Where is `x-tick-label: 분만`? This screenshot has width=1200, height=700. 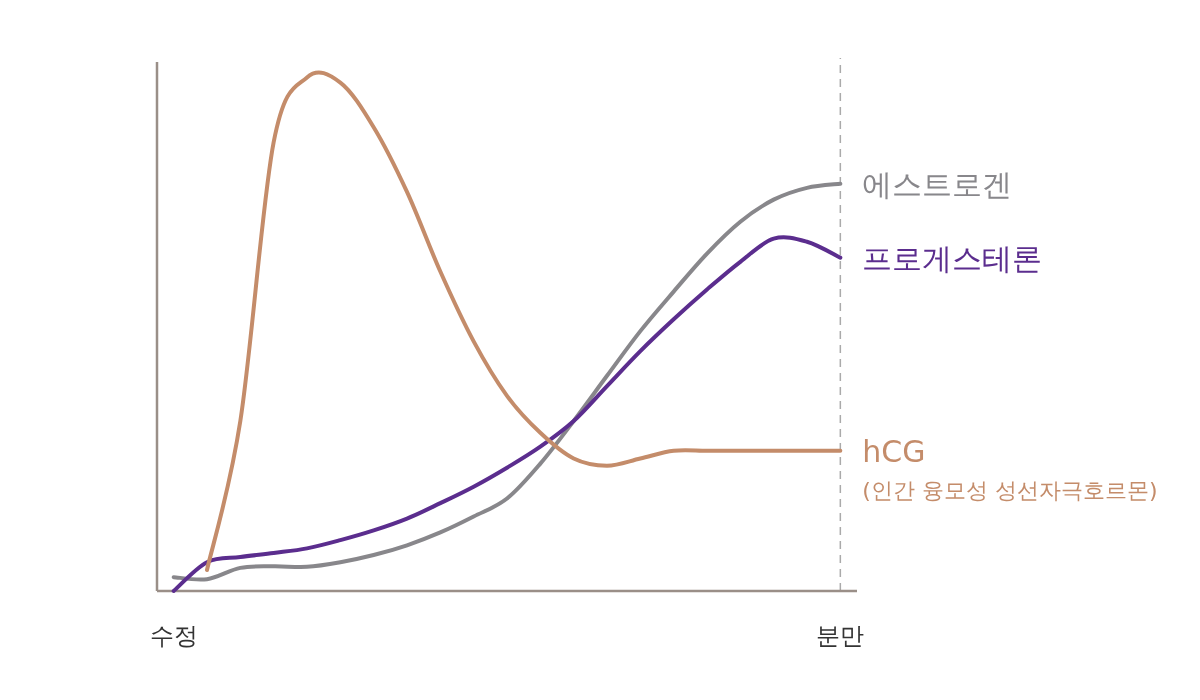 x-tick-label: 분만 is located at coordinates (840, 636).